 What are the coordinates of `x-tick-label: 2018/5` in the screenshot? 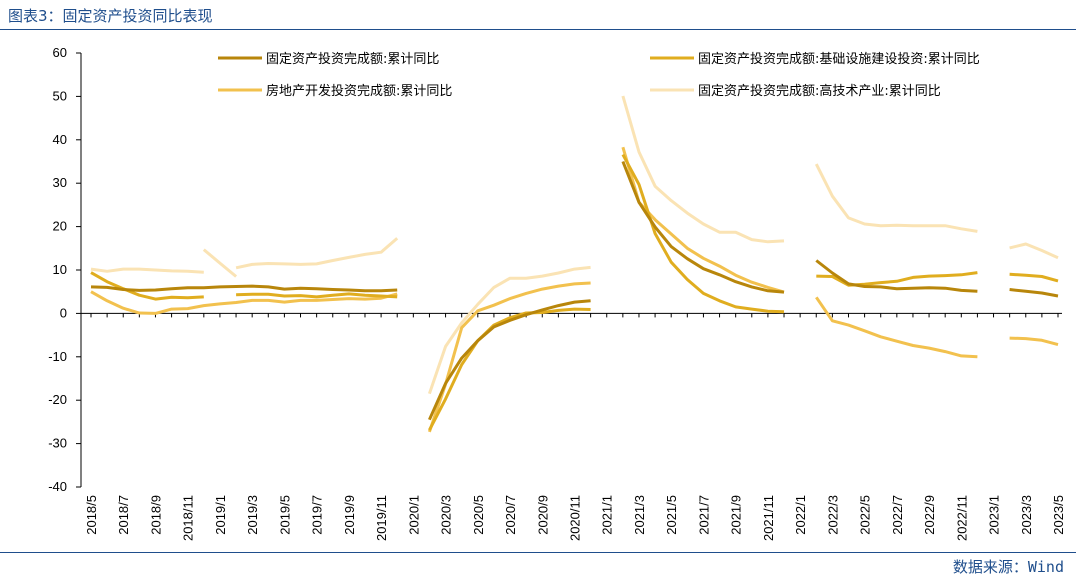 It's located at (91, 515).